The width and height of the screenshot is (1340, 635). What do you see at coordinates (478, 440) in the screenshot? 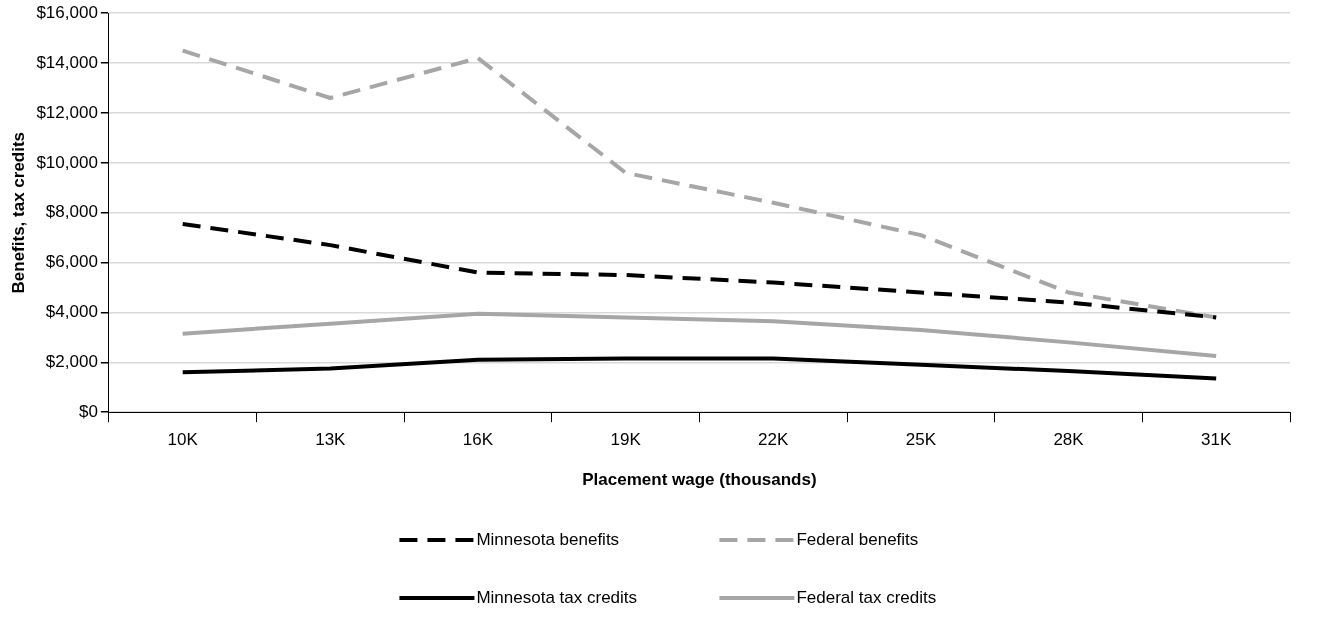
I see `x-tick-label: 16K` at bounding box center [478, 440].